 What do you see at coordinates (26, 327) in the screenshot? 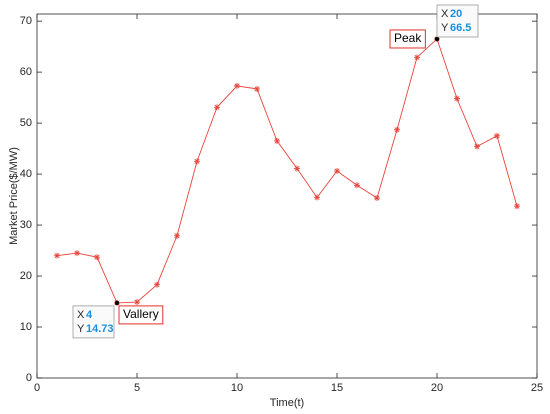
I see `y-tick-label: 10` at bounding box center [26, 327].